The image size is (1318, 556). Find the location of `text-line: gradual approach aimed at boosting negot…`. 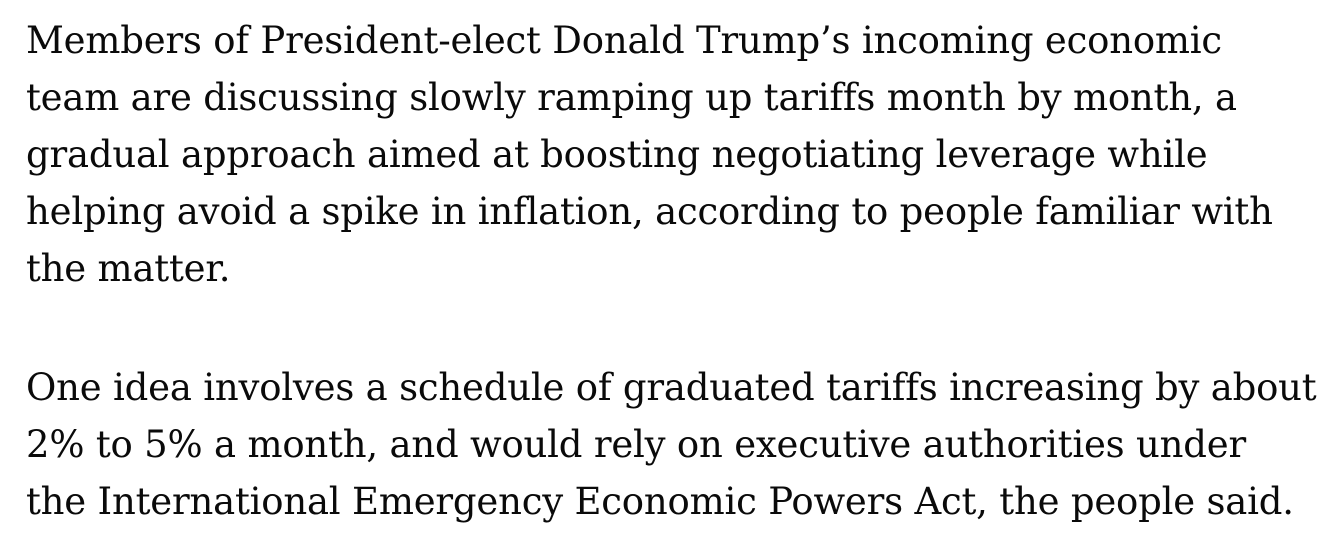

text-line: gradual approach aimed at boosting negot… is located at coordinates (617, 154).